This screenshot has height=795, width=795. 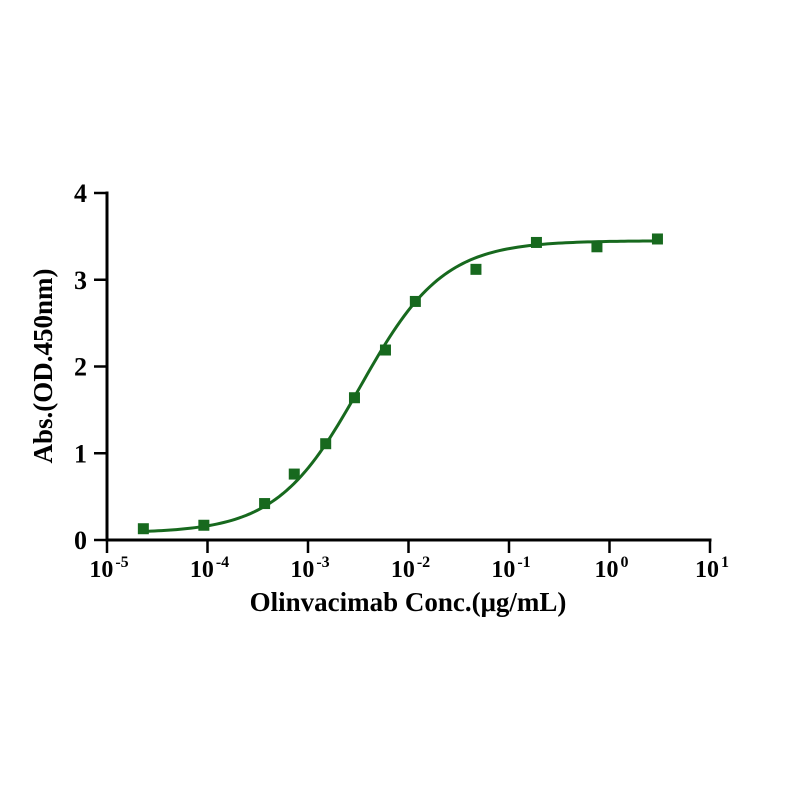 What do you see at coordinates (410, 568) in the screenshot?
I see `x-tick-label: 10 -2` at bounding box center [410, 568].